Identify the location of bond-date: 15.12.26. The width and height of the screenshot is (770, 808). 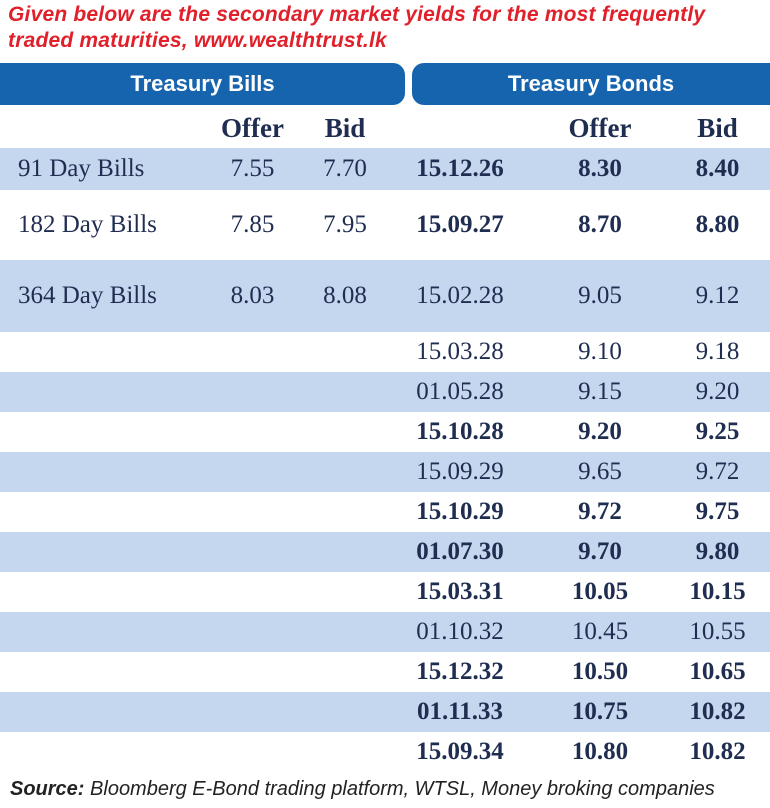
(460, 168).